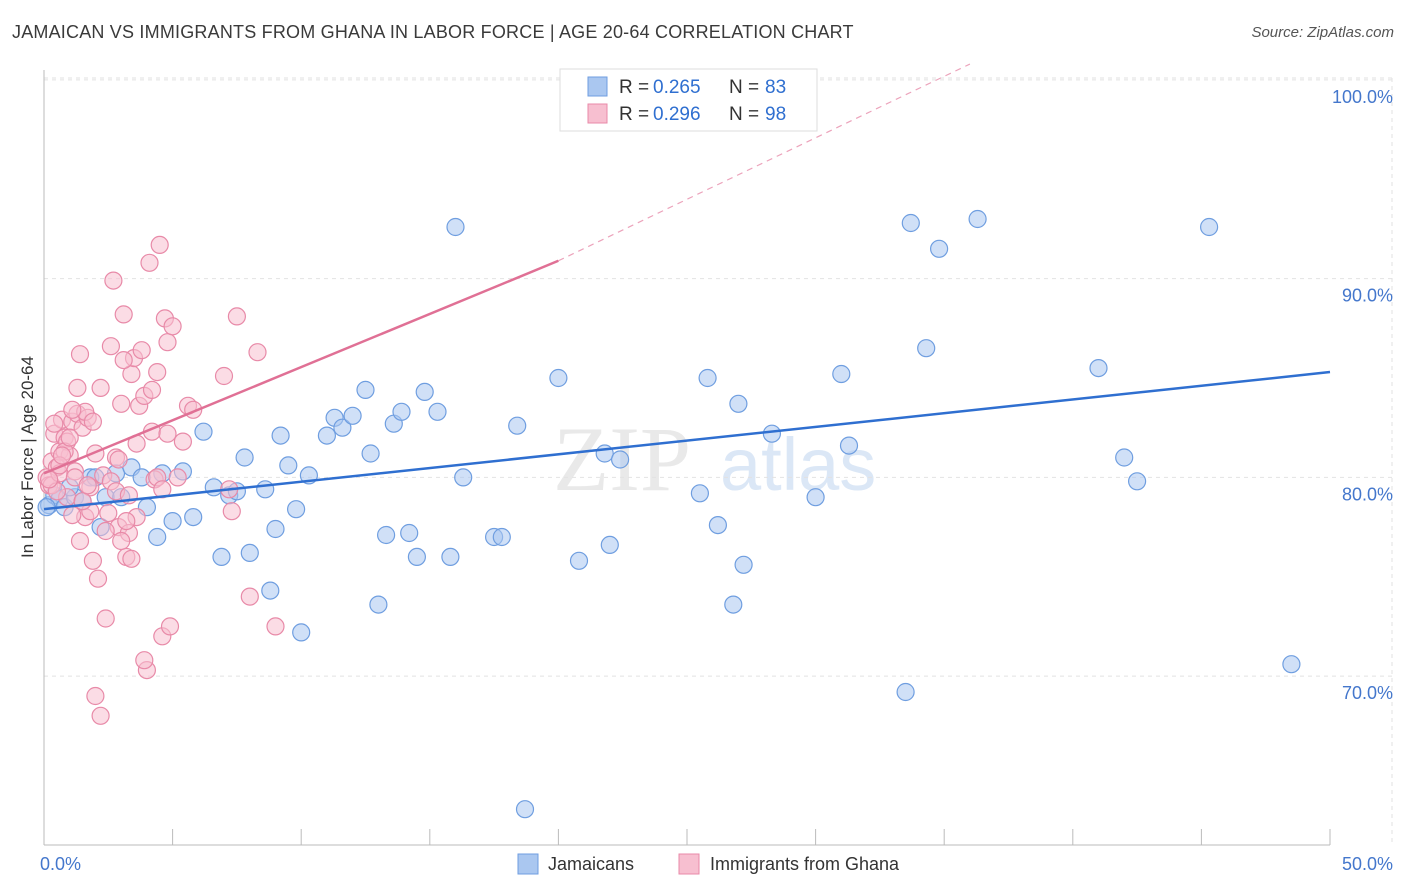 Image resolution: width=1406 pixels, height=892 pixels. What do you see at coordinates (805, 864) in the screenshot?
I see `legend-bottom-label-ghana: Immigrants from Ghana` at bounding box center [805, 864].